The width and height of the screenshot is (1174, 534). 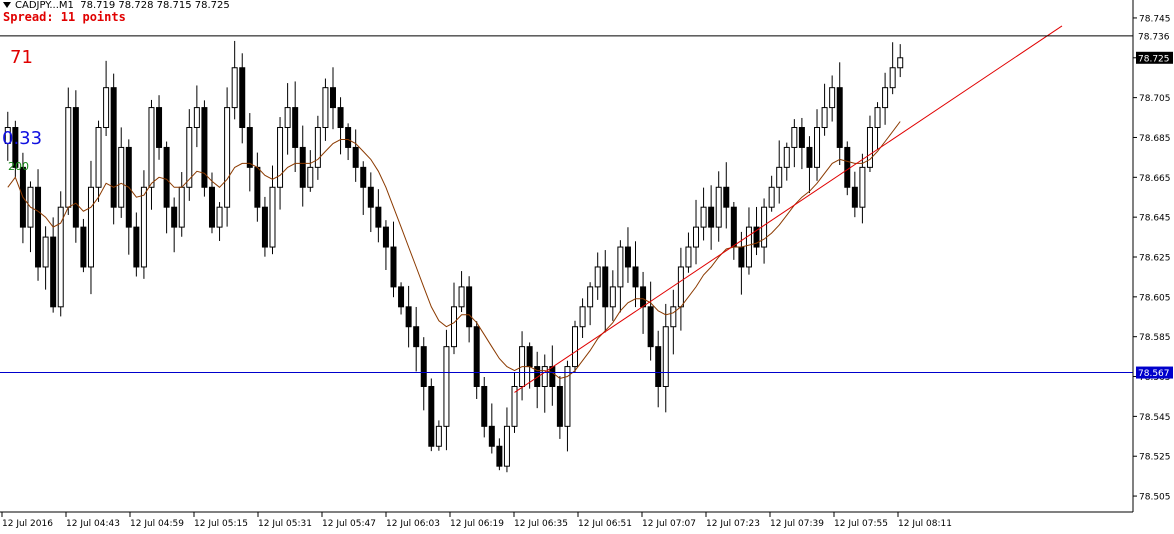 I want to click on price-tick-label: 78.525, so click(x=1155, y=458).